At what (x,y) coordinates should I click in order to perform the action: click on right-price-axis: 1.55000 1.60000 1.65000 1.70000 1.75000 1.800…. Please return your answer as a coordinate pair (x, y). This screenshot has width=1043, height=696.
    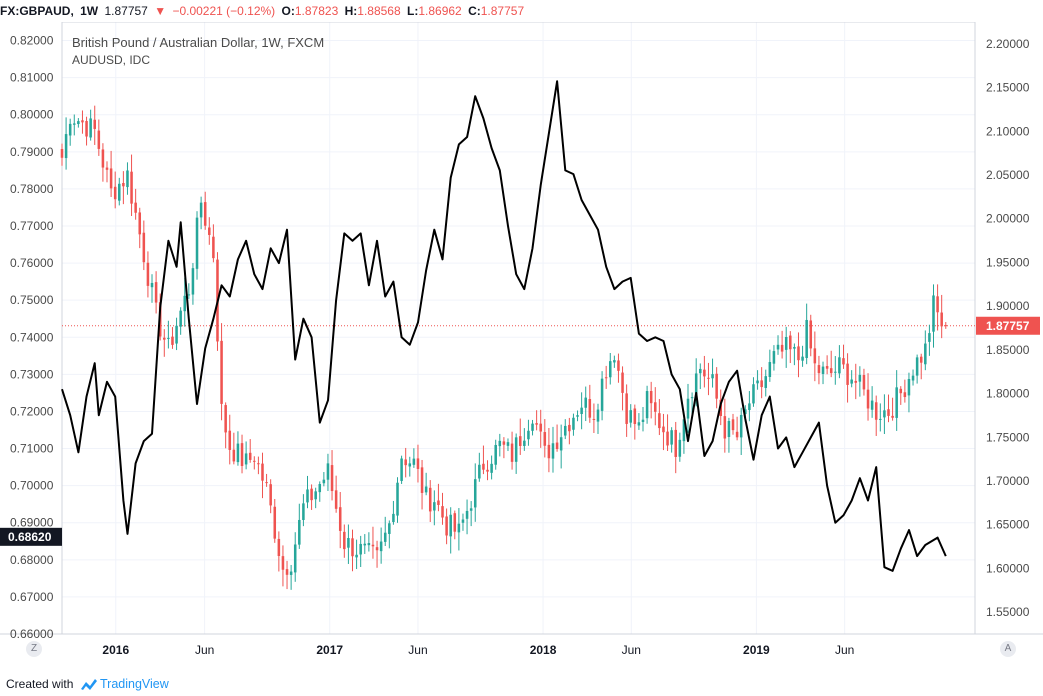
    Looking at the image, I should click on (1008, 328).